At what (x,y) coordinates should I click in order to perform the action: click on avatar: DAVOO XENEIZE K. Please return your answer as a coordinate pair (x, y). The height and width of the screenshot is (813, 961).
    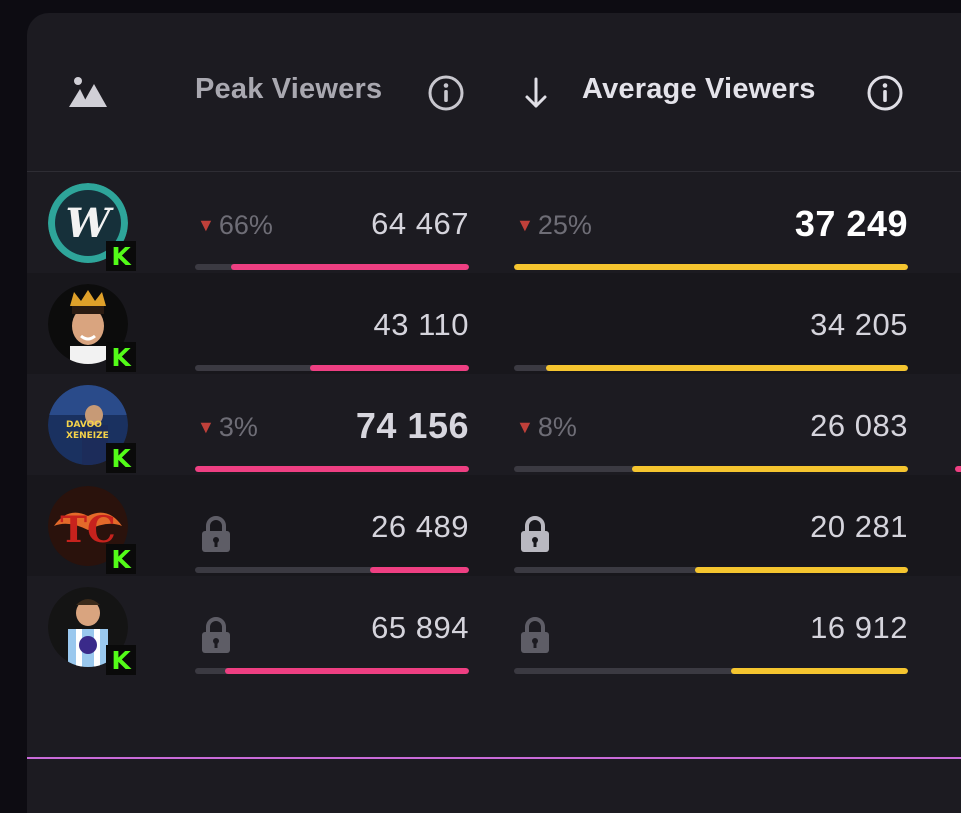
    Looking at the image, I should click on (93, 430).